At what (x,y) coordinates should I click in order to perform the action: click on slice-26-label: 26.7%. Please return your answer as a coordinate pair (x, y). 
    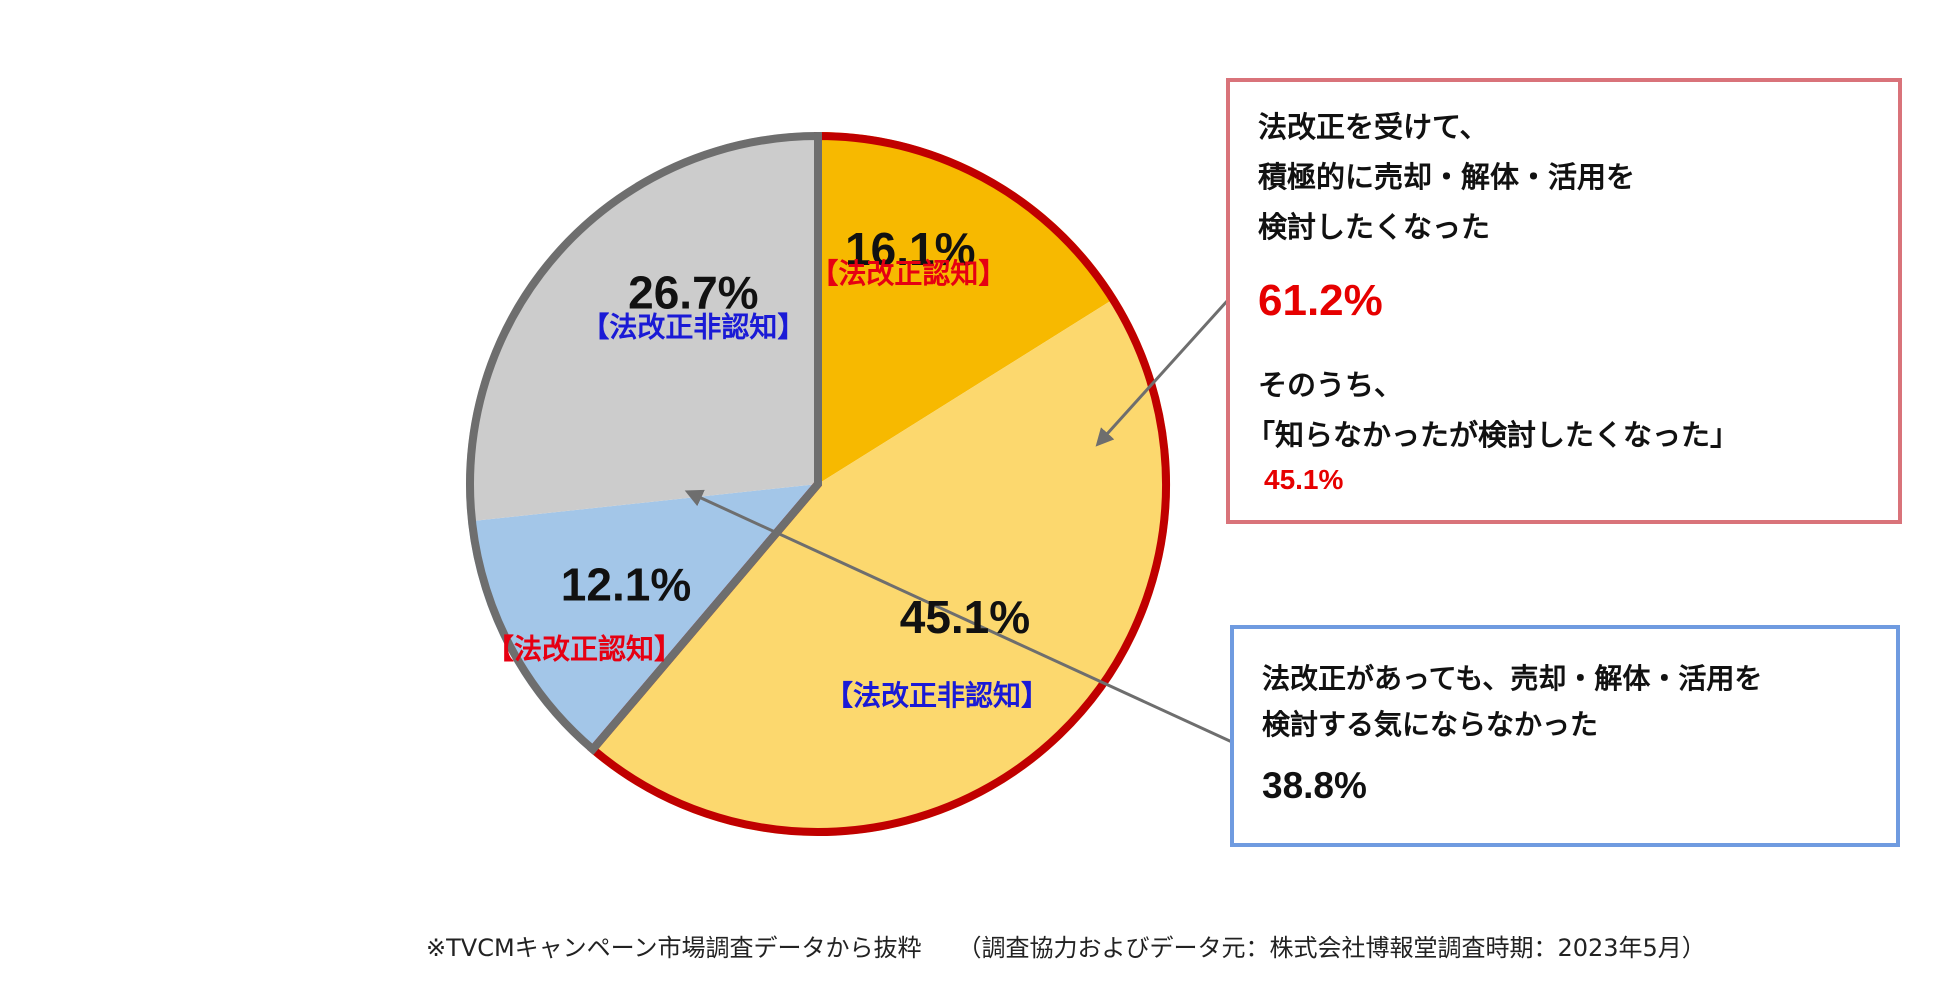
    Looking at the image, I should click on (693, 292).